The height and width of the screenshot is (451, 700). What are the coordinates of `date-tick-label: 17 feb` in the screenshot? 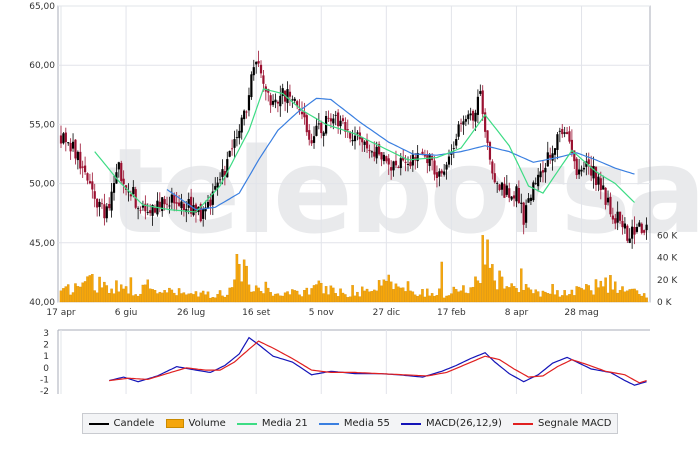 It's located at (451, 313).